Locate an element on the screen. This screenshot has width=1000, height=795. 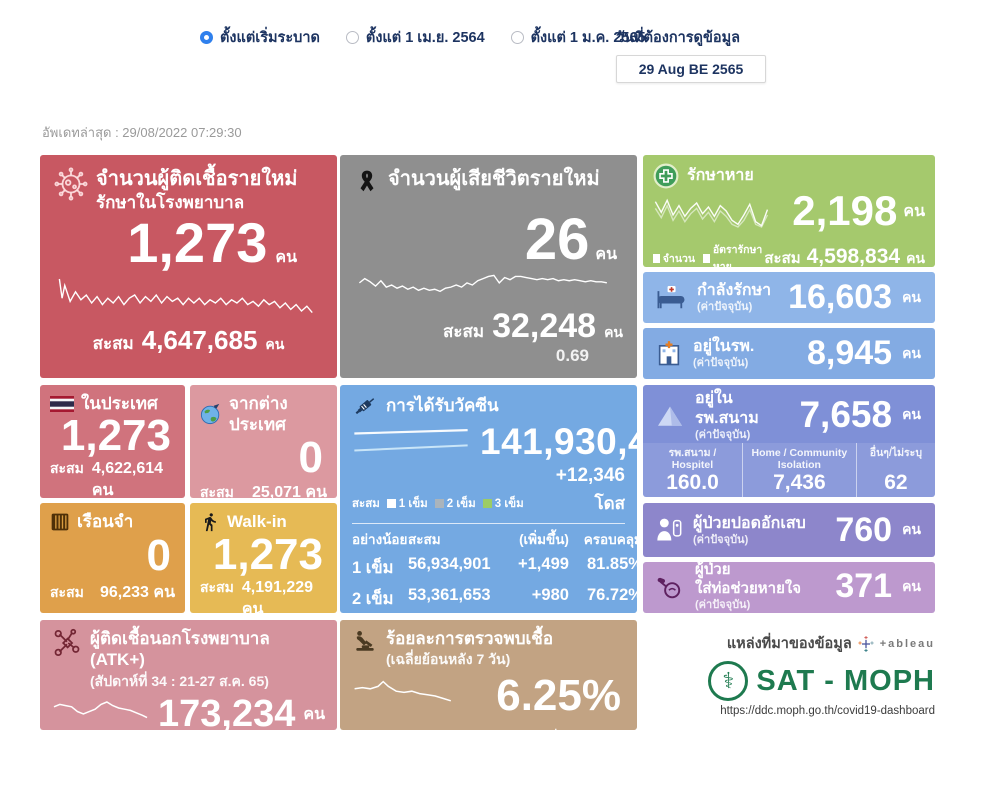
legend-label: จำนวน is located at coordinates (679, 258).